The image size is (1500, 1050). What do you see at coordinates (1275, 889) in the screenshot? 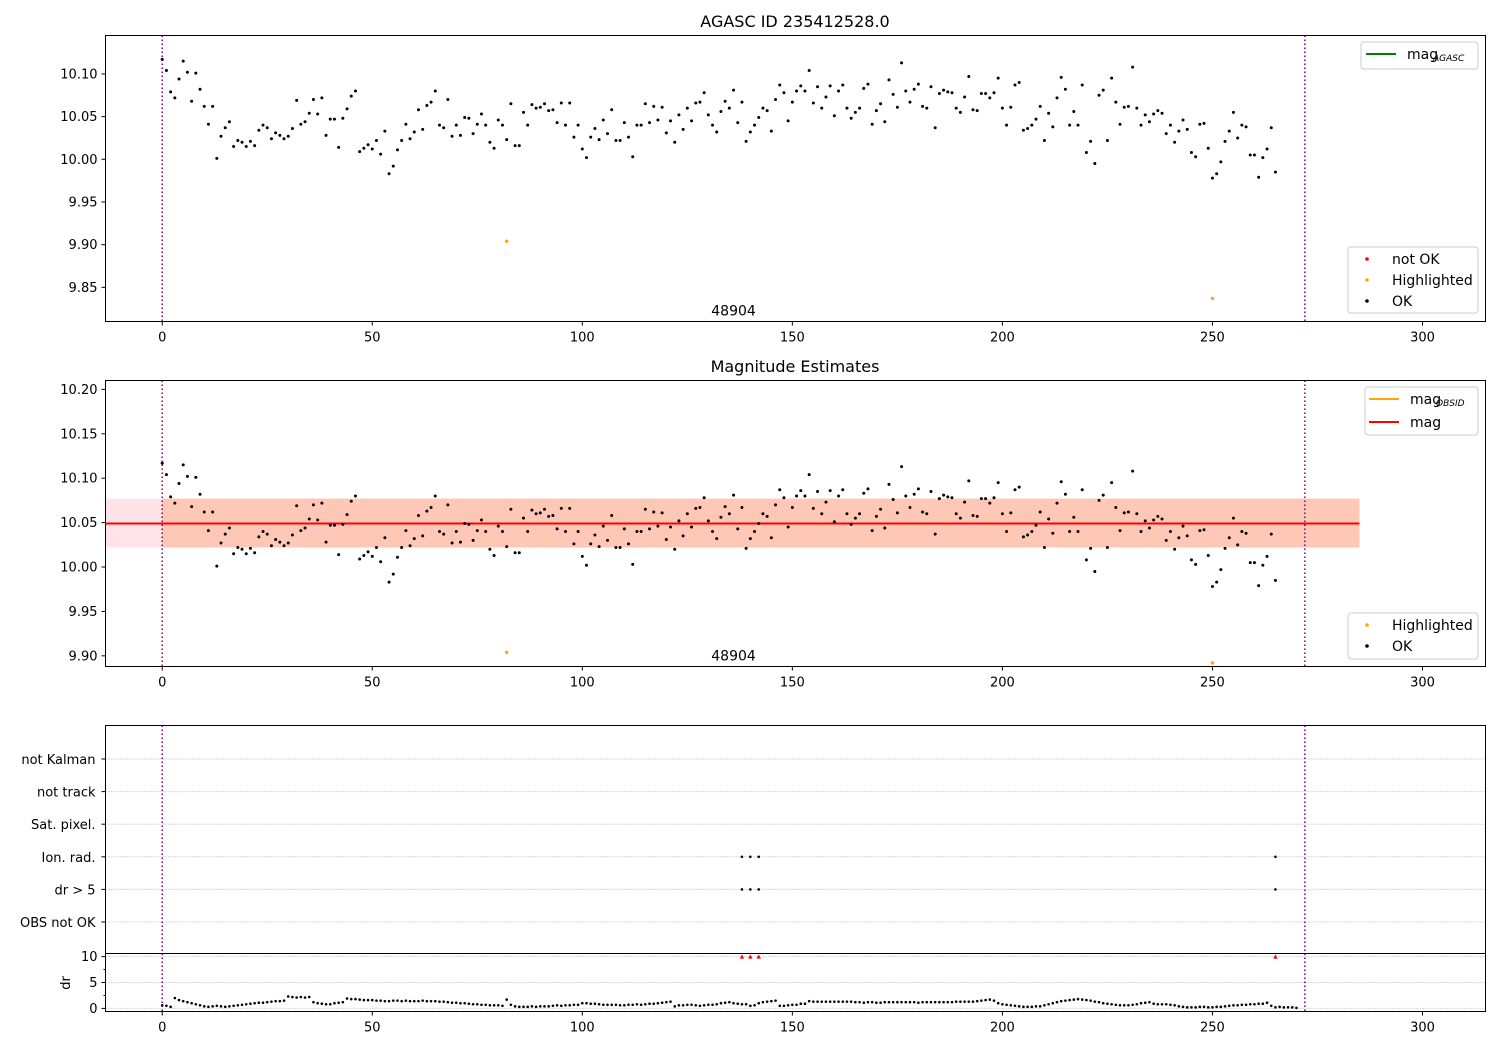
I see `flag-point` at bounding box center [1275, 889].